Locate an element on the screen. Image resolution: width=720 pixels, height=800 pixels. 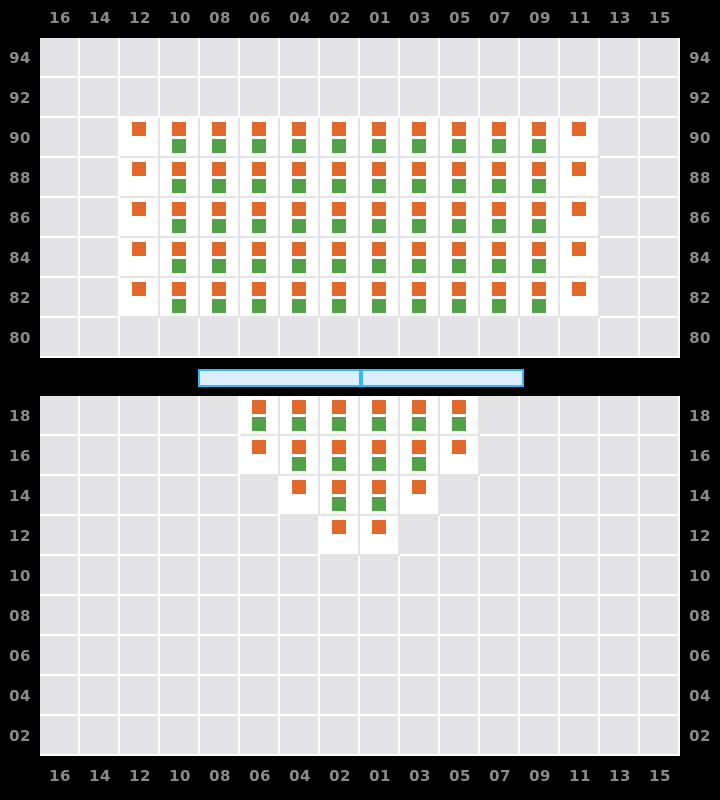
column-label-04: 04 is located at coordinates (300, 776).